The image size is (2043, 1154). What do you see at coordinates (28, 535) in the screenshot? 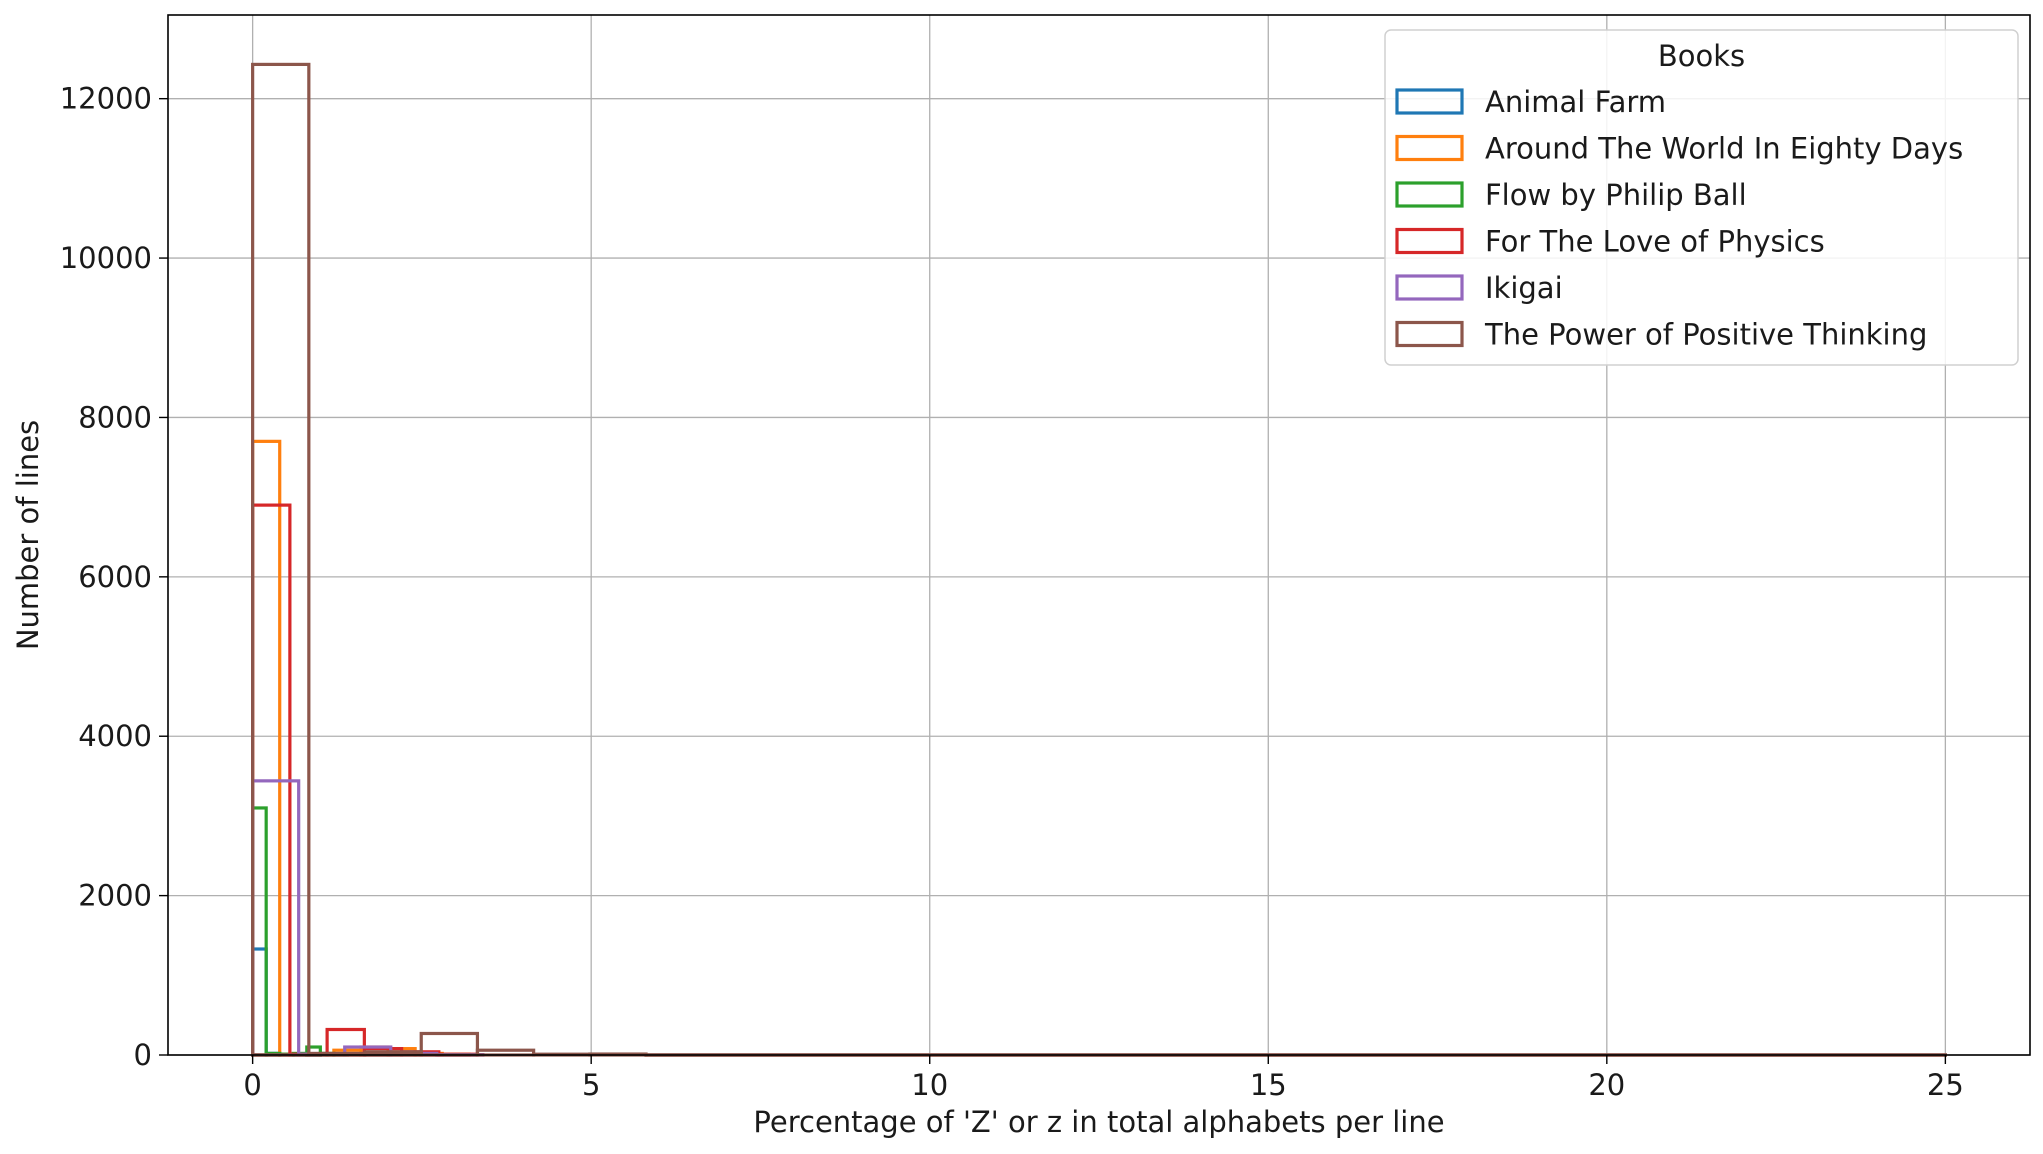
I see `y-axis-label: Number of lines` at bounding box center [28, 535].